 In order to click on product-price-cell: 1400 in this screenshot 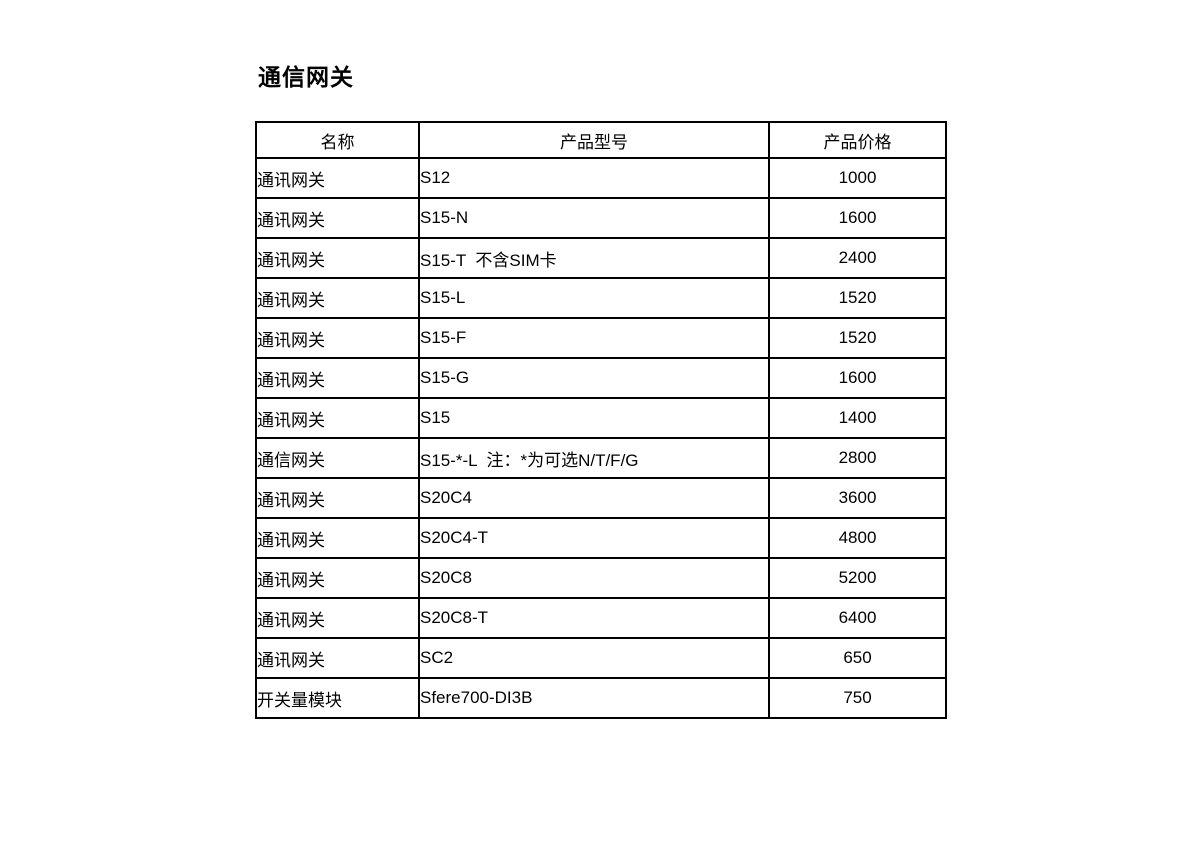, I will do `click(857, 418)`.